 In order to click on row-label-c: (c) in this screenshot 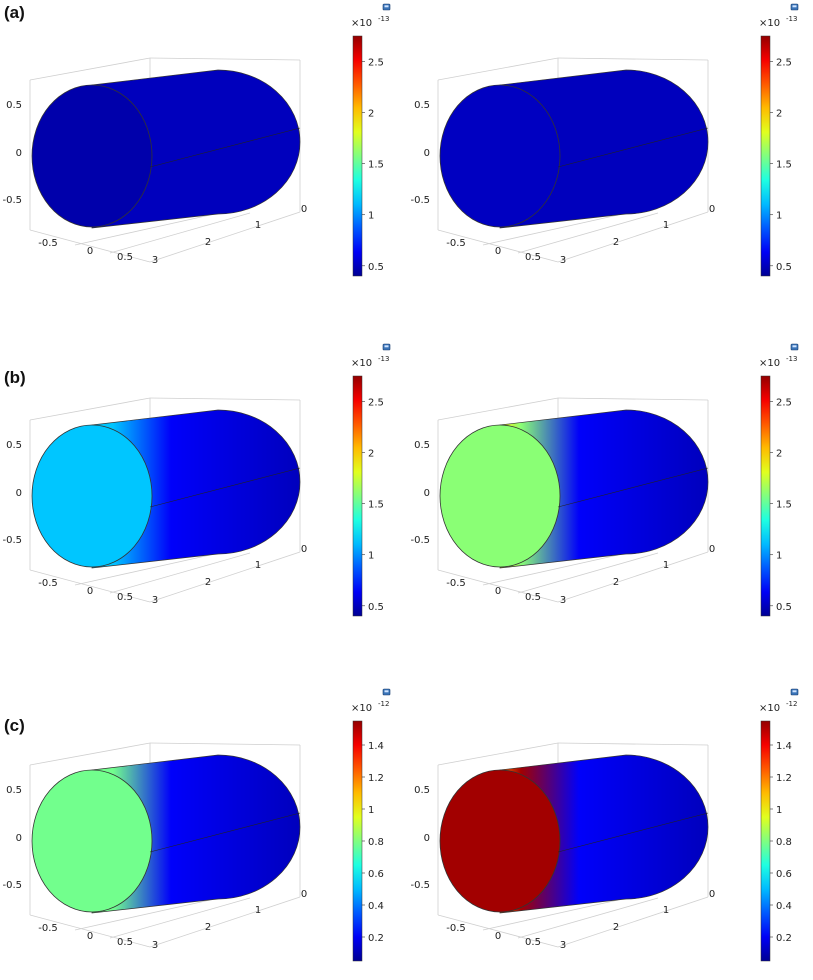, I will do `click(14, 725)`.